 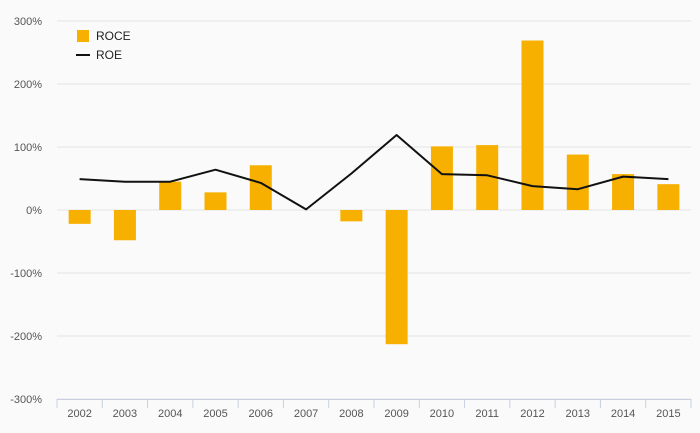 I want to click on x-tick-label: 2014, so click(x=623, y=414).